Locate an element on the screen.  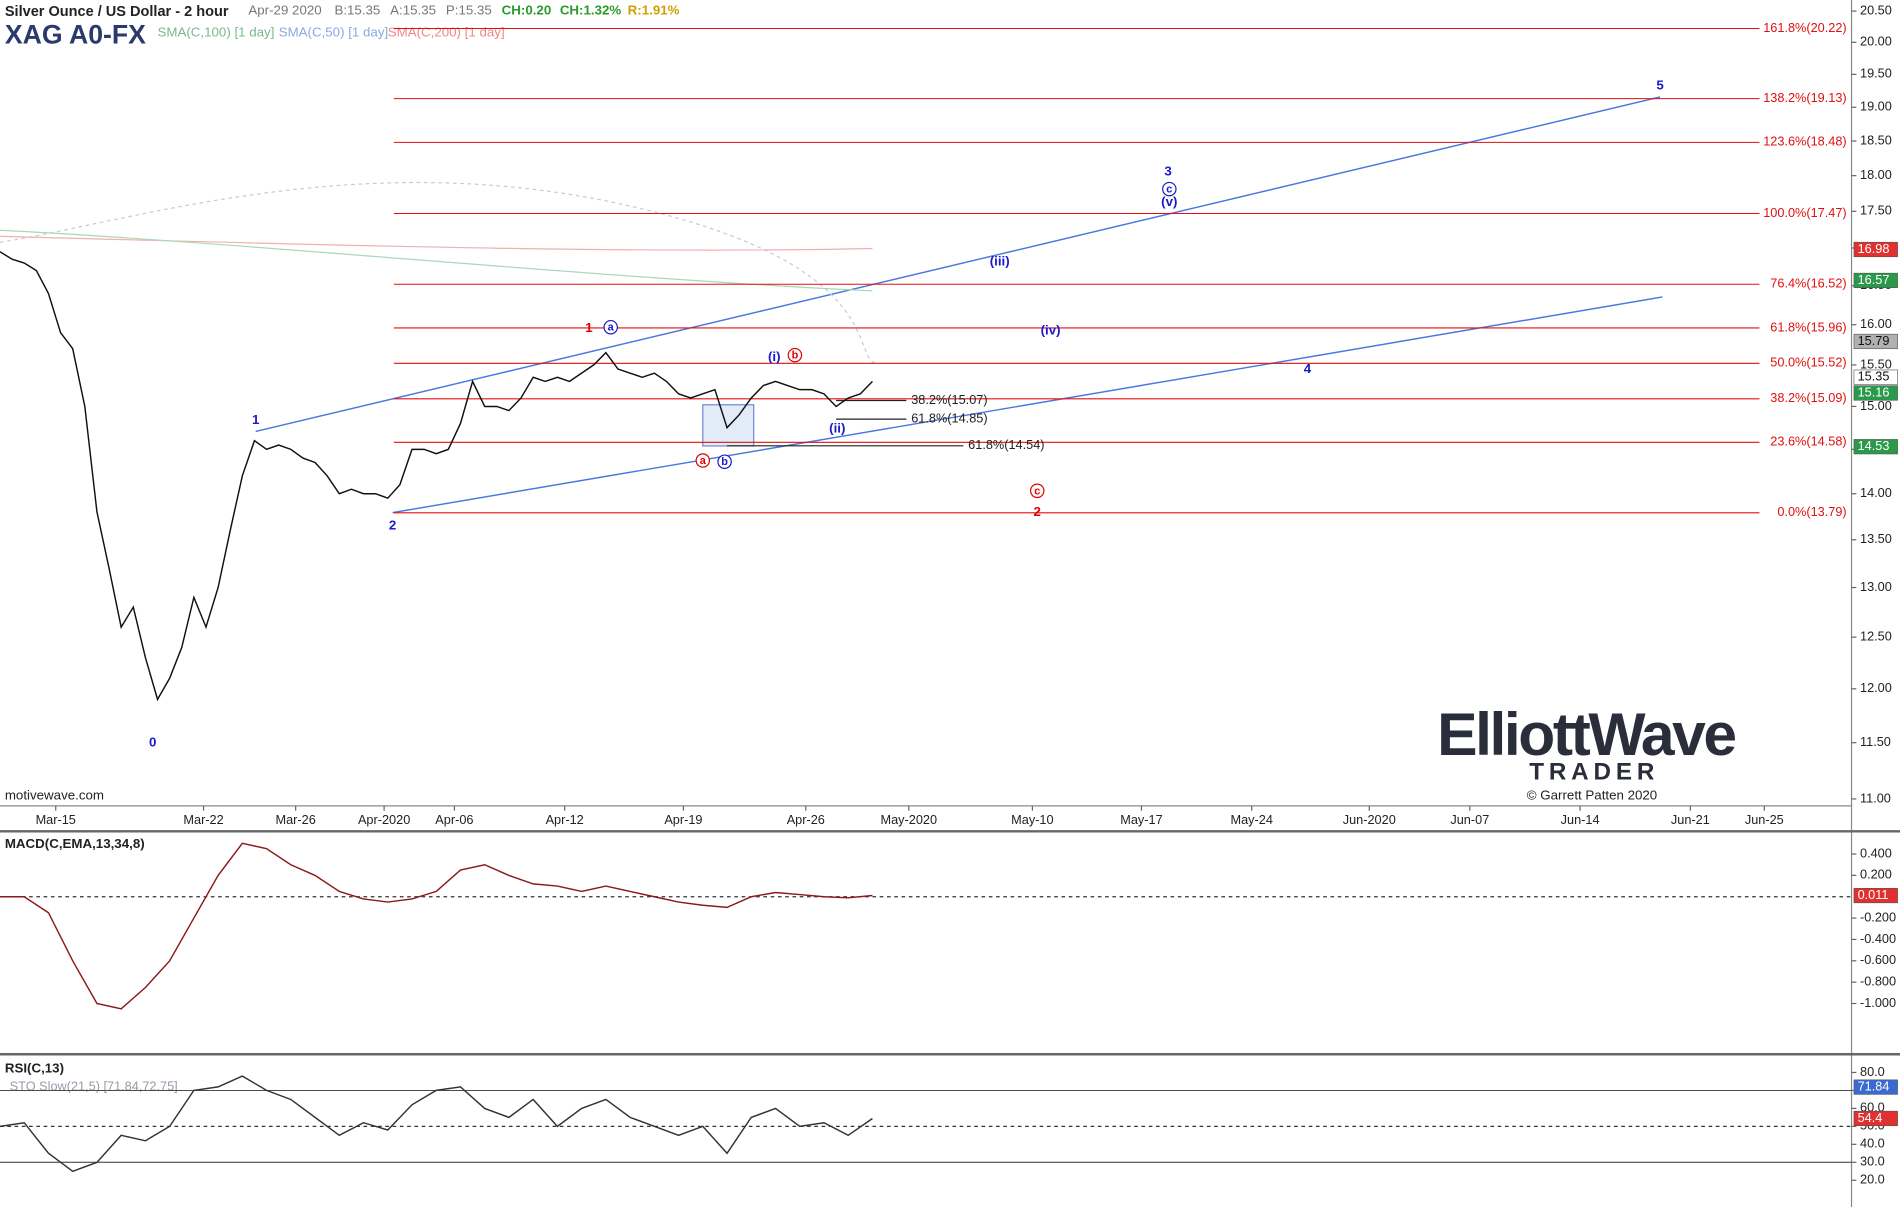
y-tick-label: 30.0 is located at coordinates (1872, 1161).